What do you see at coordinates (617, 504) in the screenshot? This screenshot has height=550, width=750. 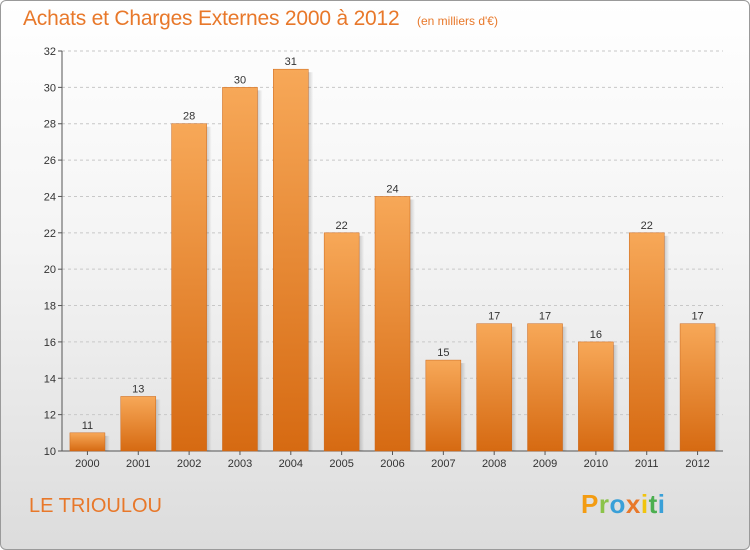 I see `logo-letter: o` at bounding box center [617, 504].